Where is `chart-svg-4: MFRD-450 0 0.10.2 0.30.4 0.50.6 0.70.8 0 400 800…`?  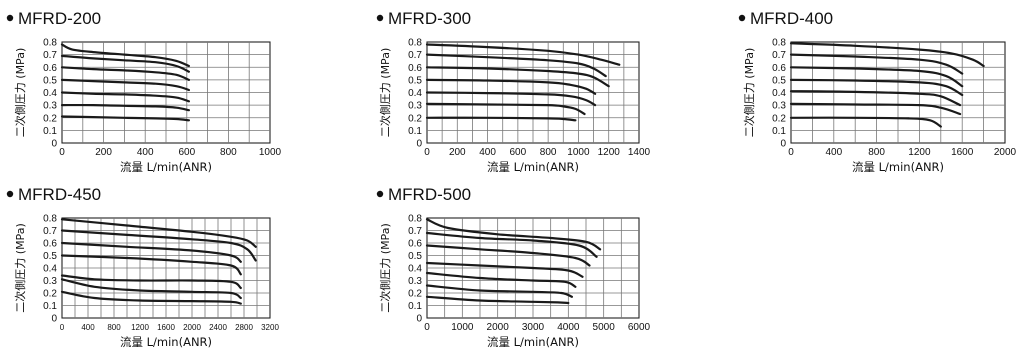 chart-svg-4: MFRD-450 0 0.10.2 0.30.4 0.50.6 0.70.8 0 400 800… is located at coordinates (142, 267).